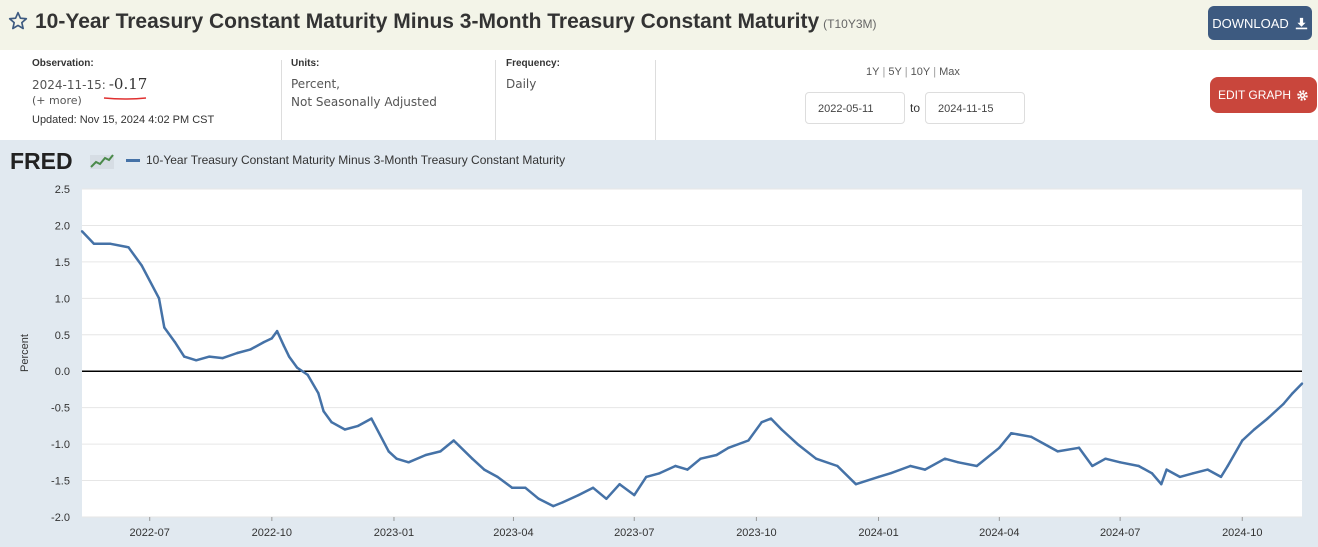 This screenshot has height=547, width=1318. Describe the element at coordinates (878, 533) in the screenshot. I see `x-tick-label: 2024-01` at that location.